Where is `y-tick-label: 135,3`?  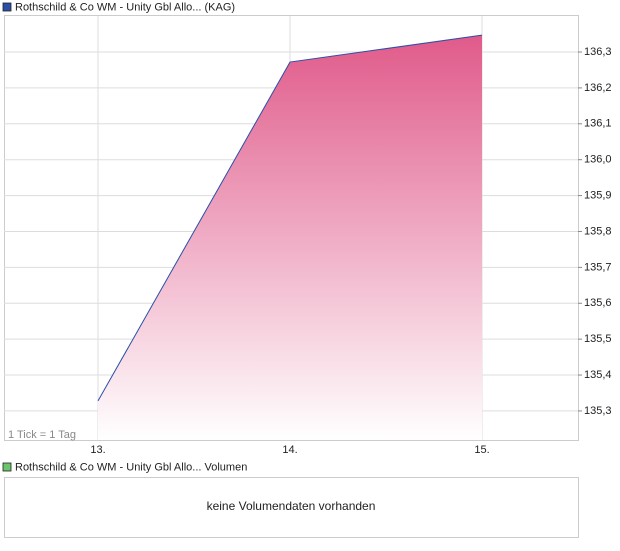
y-tick-label: 135,3 is located at coordinates (598, 411).